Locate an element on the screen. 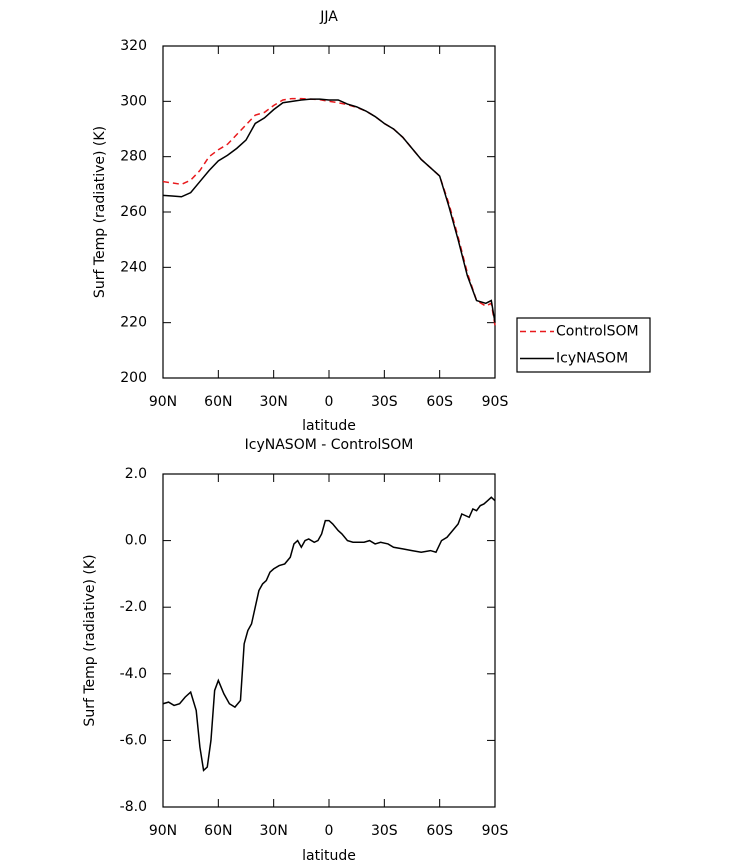 The height and width of the screenshot is (866, 733). y-tick-label: 320 is located at coordinates (133, 46).